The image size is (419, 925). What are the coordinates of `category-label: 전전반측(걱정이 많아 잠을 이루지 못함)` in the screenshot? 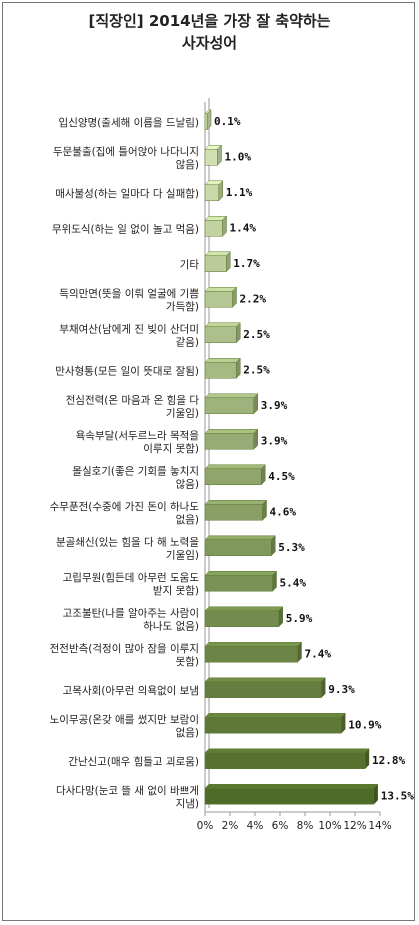 It's located at (124, 655).